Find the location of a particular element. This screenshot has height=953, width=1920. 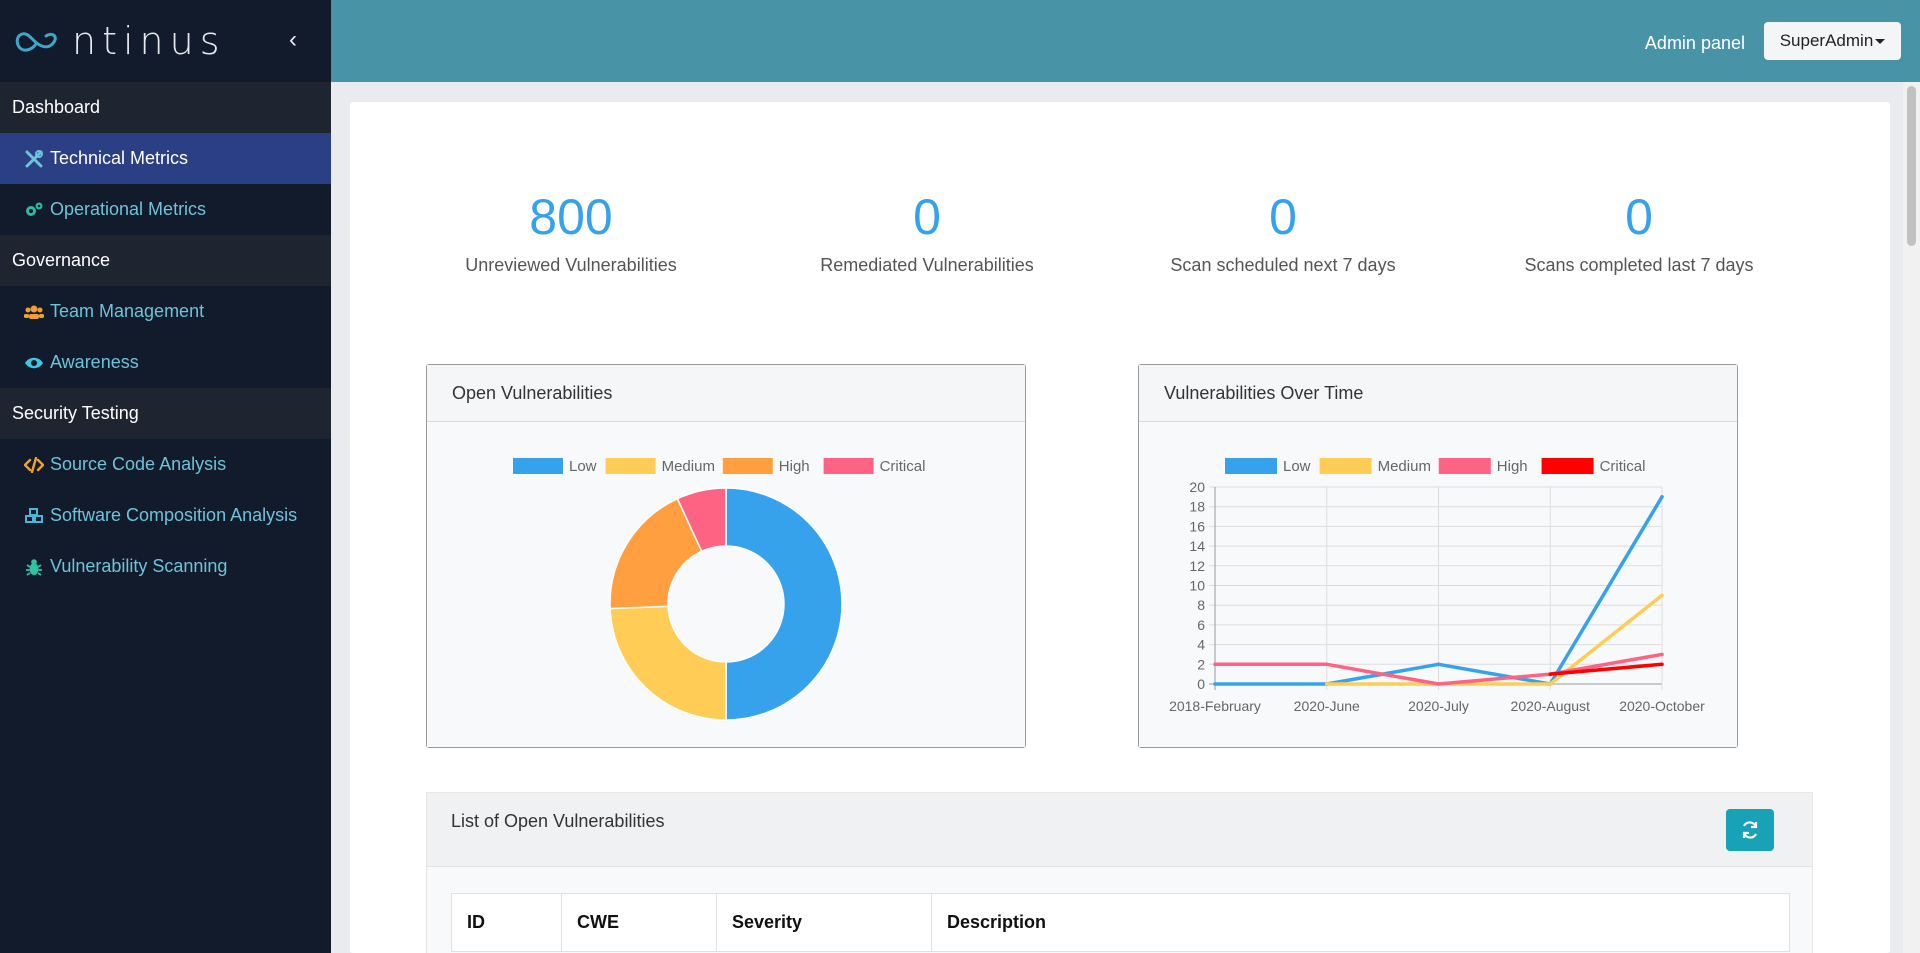

sidebar-item-label: Operational Metrics is located at coordinates (128, 209).